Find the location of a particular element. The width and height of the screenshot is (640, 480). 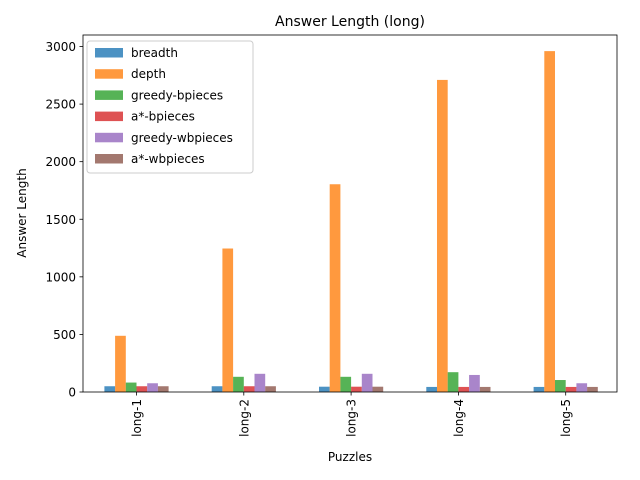

x-axis-title: Puzzles is located at coordinates (350, 457).